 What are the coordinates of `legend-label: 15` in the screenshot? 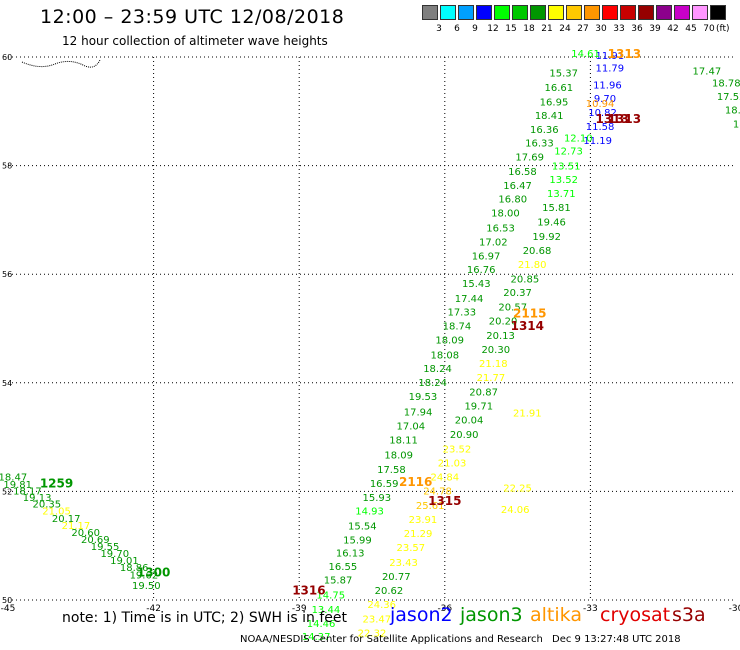 It's located at (511, 29).